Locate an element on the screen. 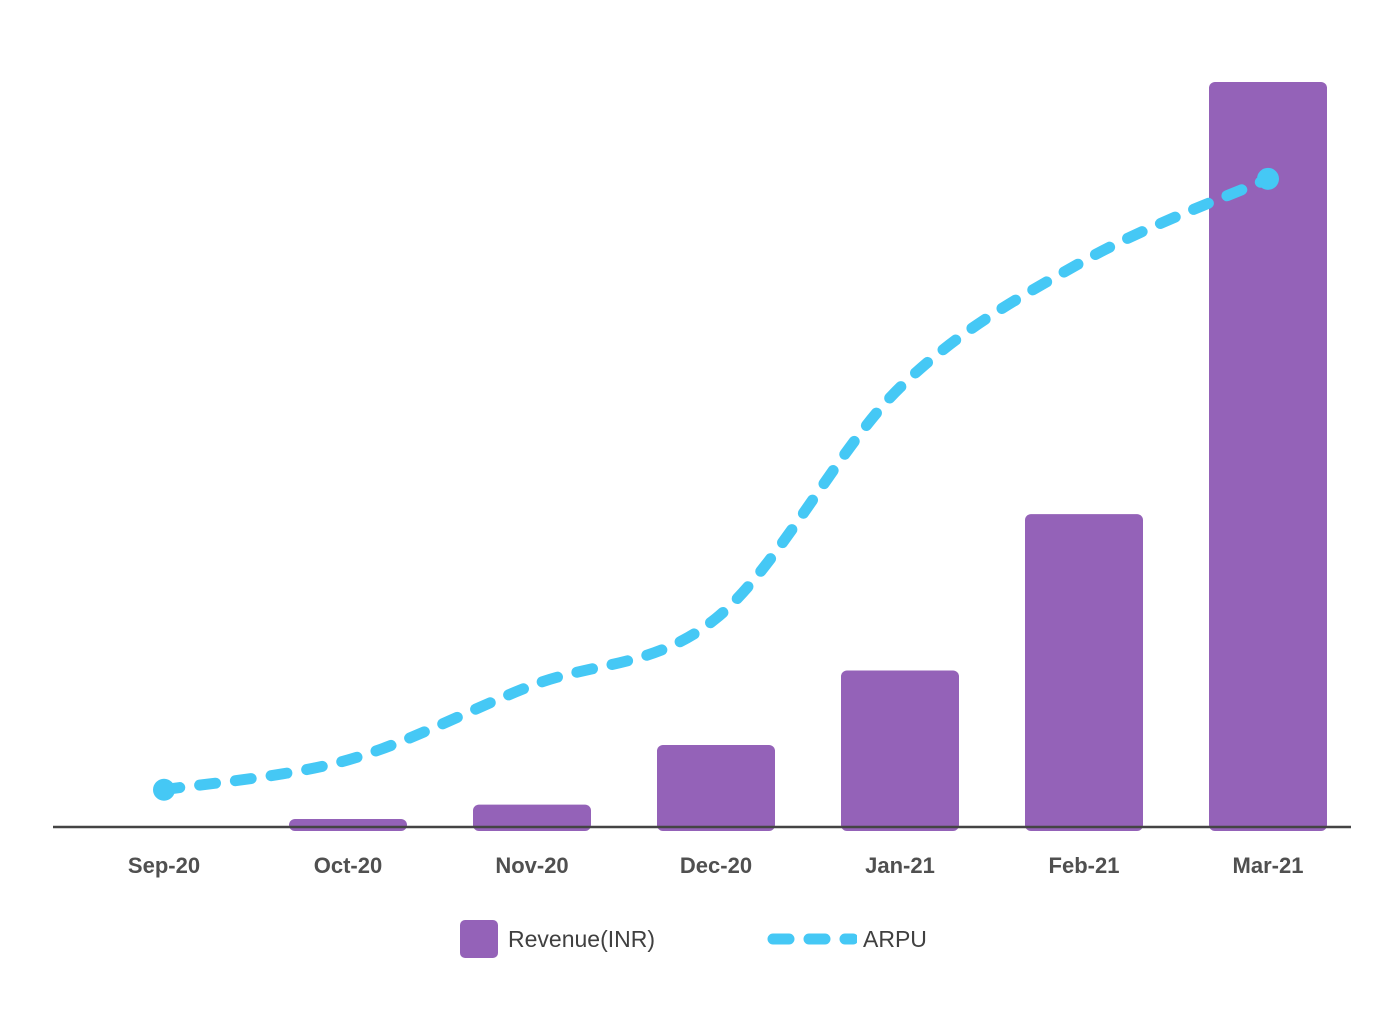 The image size is (1400, 1010). x-tick-label: Dec-20 is located at coordinates (716, 865).